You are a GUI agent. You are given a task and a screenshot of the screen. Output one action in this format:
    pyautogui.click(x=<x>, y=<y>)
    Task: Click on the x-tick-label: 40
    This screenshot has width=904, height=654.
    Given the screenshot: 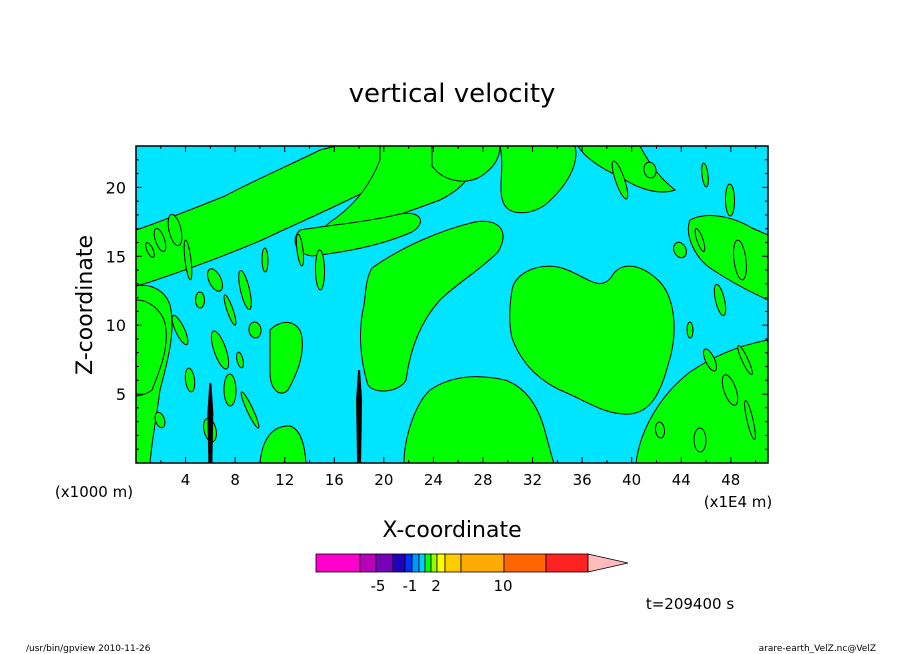 What is the action you would take?
    pyautogui.click(x=631, y=480)
    